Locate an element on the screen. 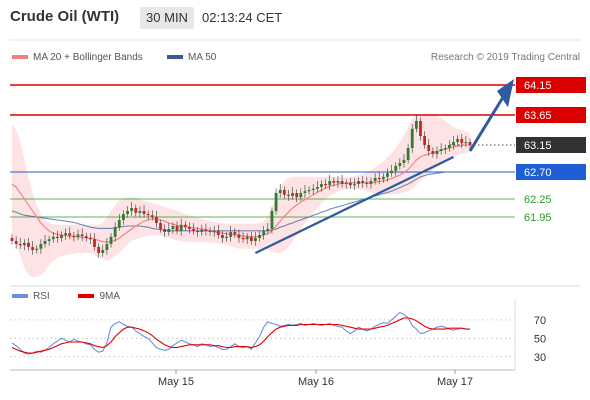 The image size is (590, 400). time-tick-label: May 15 is located at coordinates (176, 382).